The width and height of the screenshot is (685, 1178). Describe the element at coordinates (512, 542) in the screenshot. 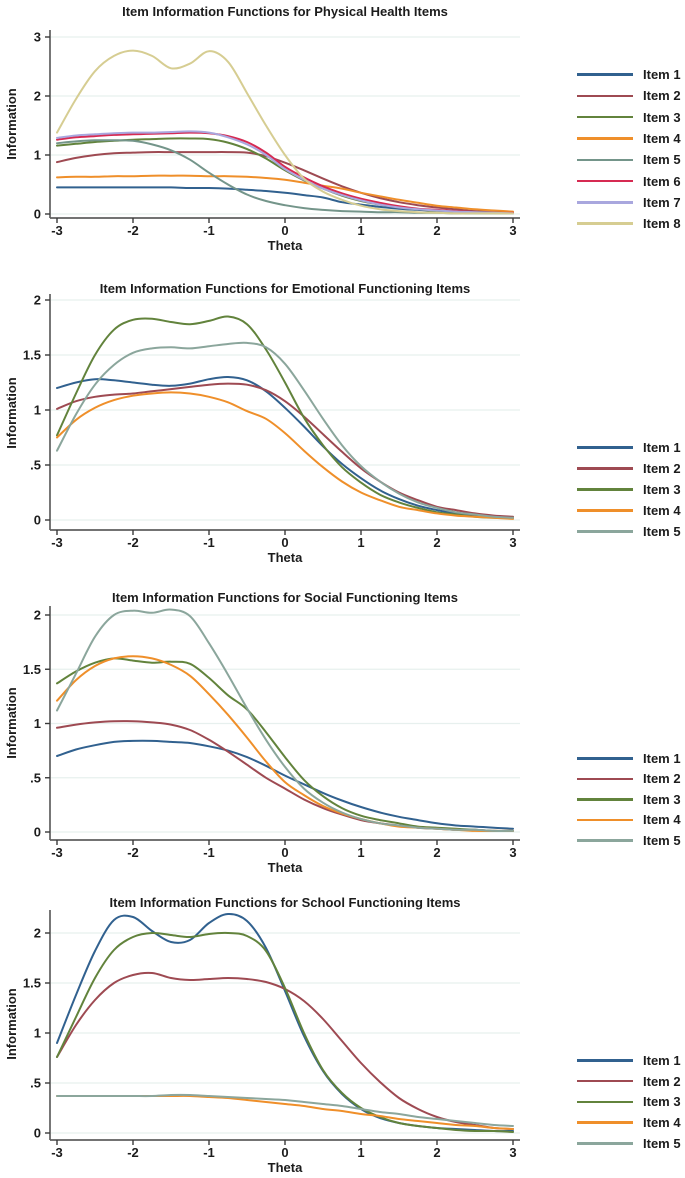

I see `x-tick-label: 3` at that location.